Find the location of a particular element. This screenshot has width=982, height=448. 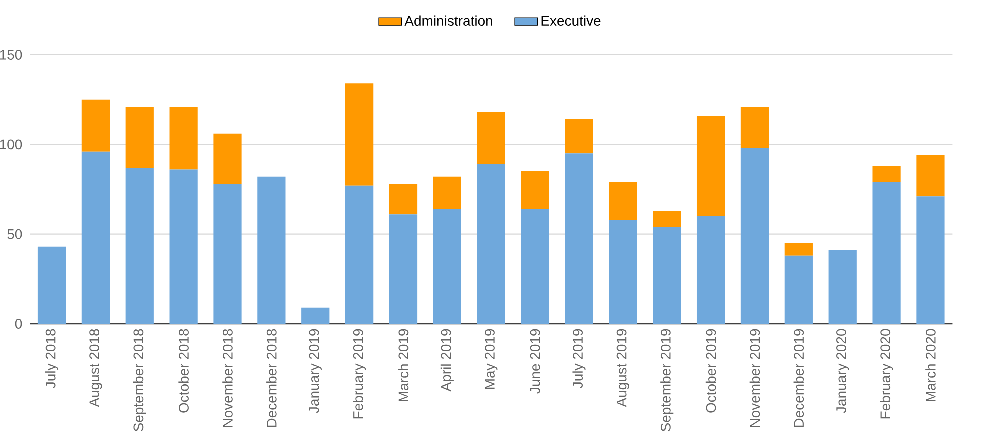

x-tick-label: February 2020 is located at coordinates (887, 374).